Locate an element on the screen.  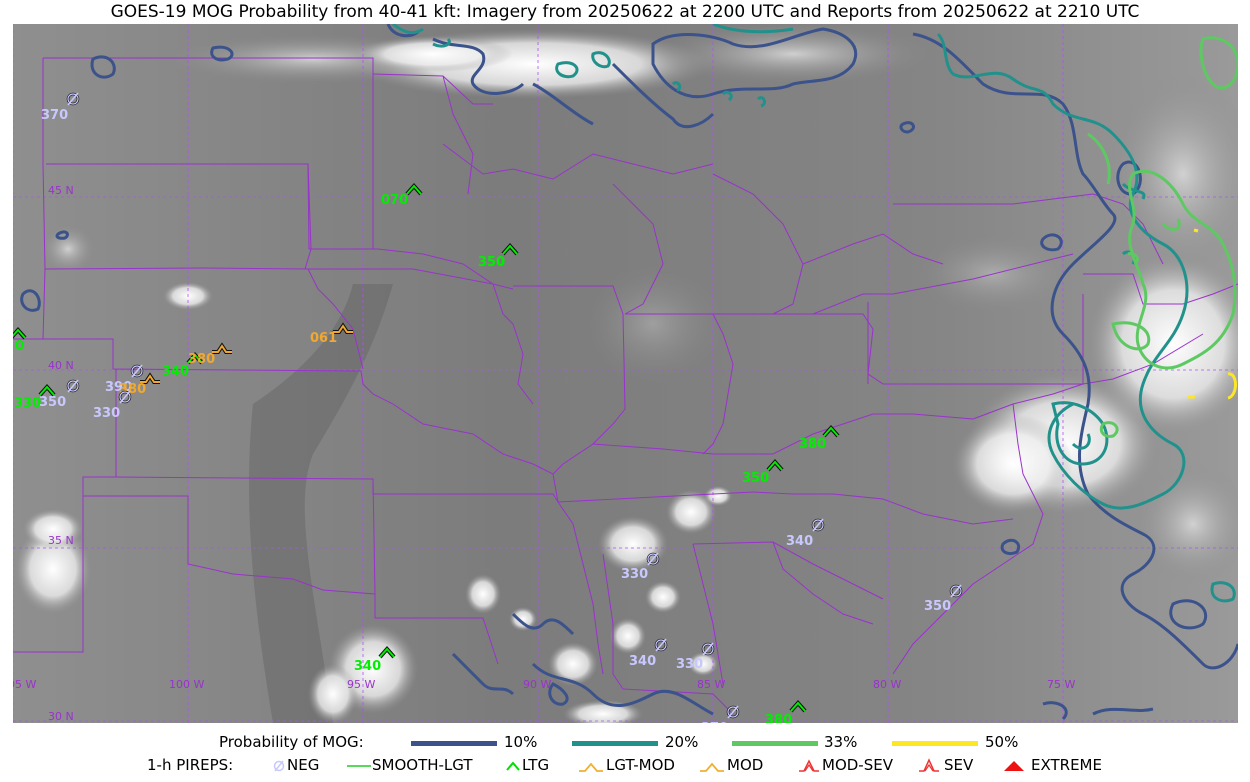
legend-20pct-line is located at coordinates (615, 743).